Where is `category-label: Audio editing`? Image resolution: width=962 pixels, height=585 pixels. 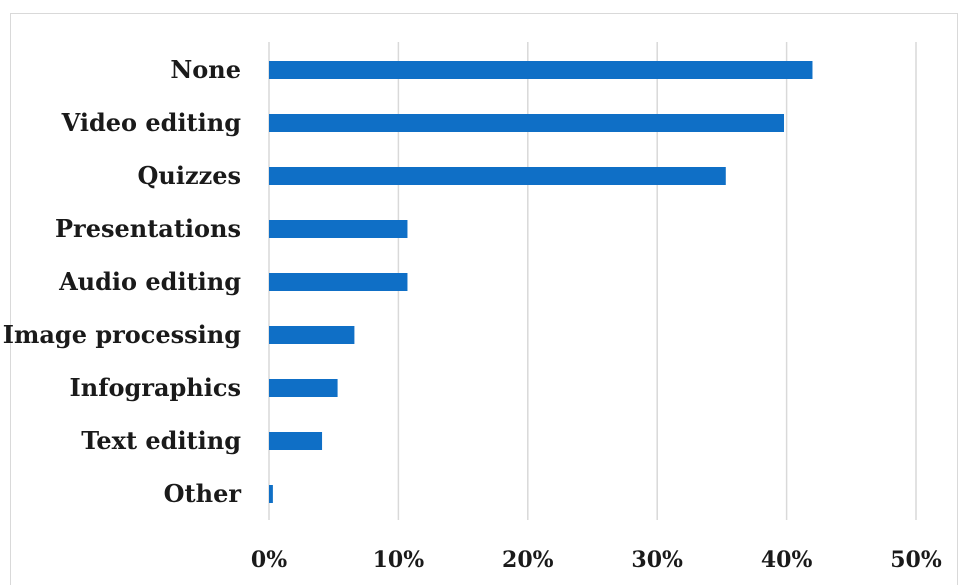
category-label: Audio editing is located at coordinates (149, 281).